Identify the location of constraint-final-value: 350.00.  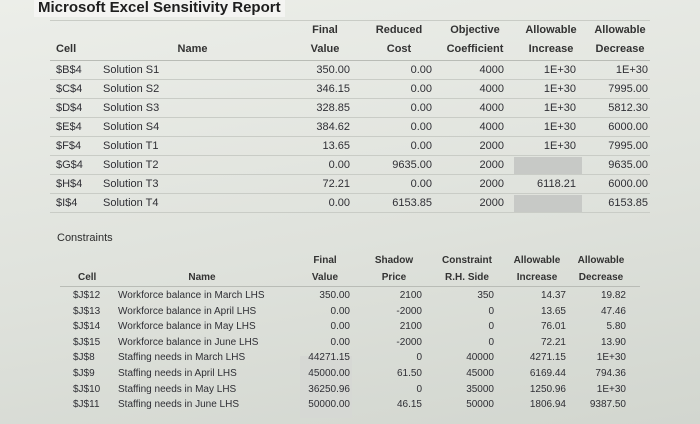
(334, 295).